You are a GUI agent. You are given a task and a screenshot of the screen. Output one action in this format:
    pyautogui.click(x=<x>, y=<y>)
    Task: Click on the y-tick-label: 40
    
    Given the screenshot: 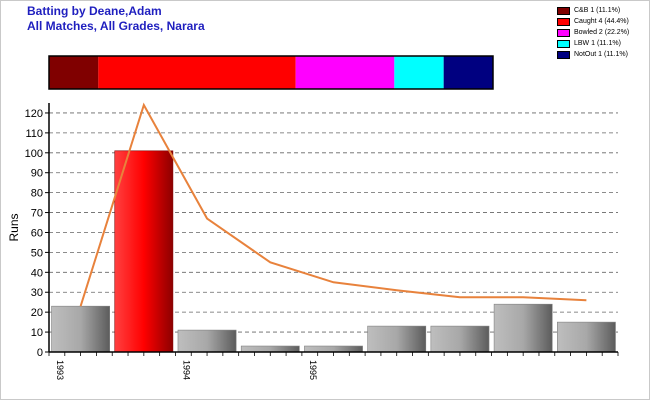 What is the action you would take?
    pyautogui.click(x=37, y=273)
    